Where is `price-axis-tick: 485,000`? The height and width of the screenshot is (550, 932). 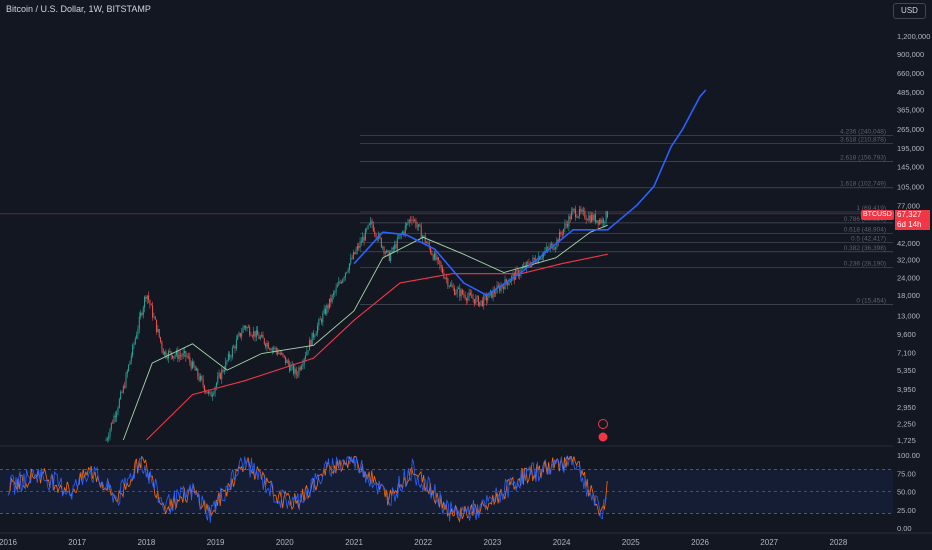
price-axis-tick: 485,000 is located at coordinates (910, 92).